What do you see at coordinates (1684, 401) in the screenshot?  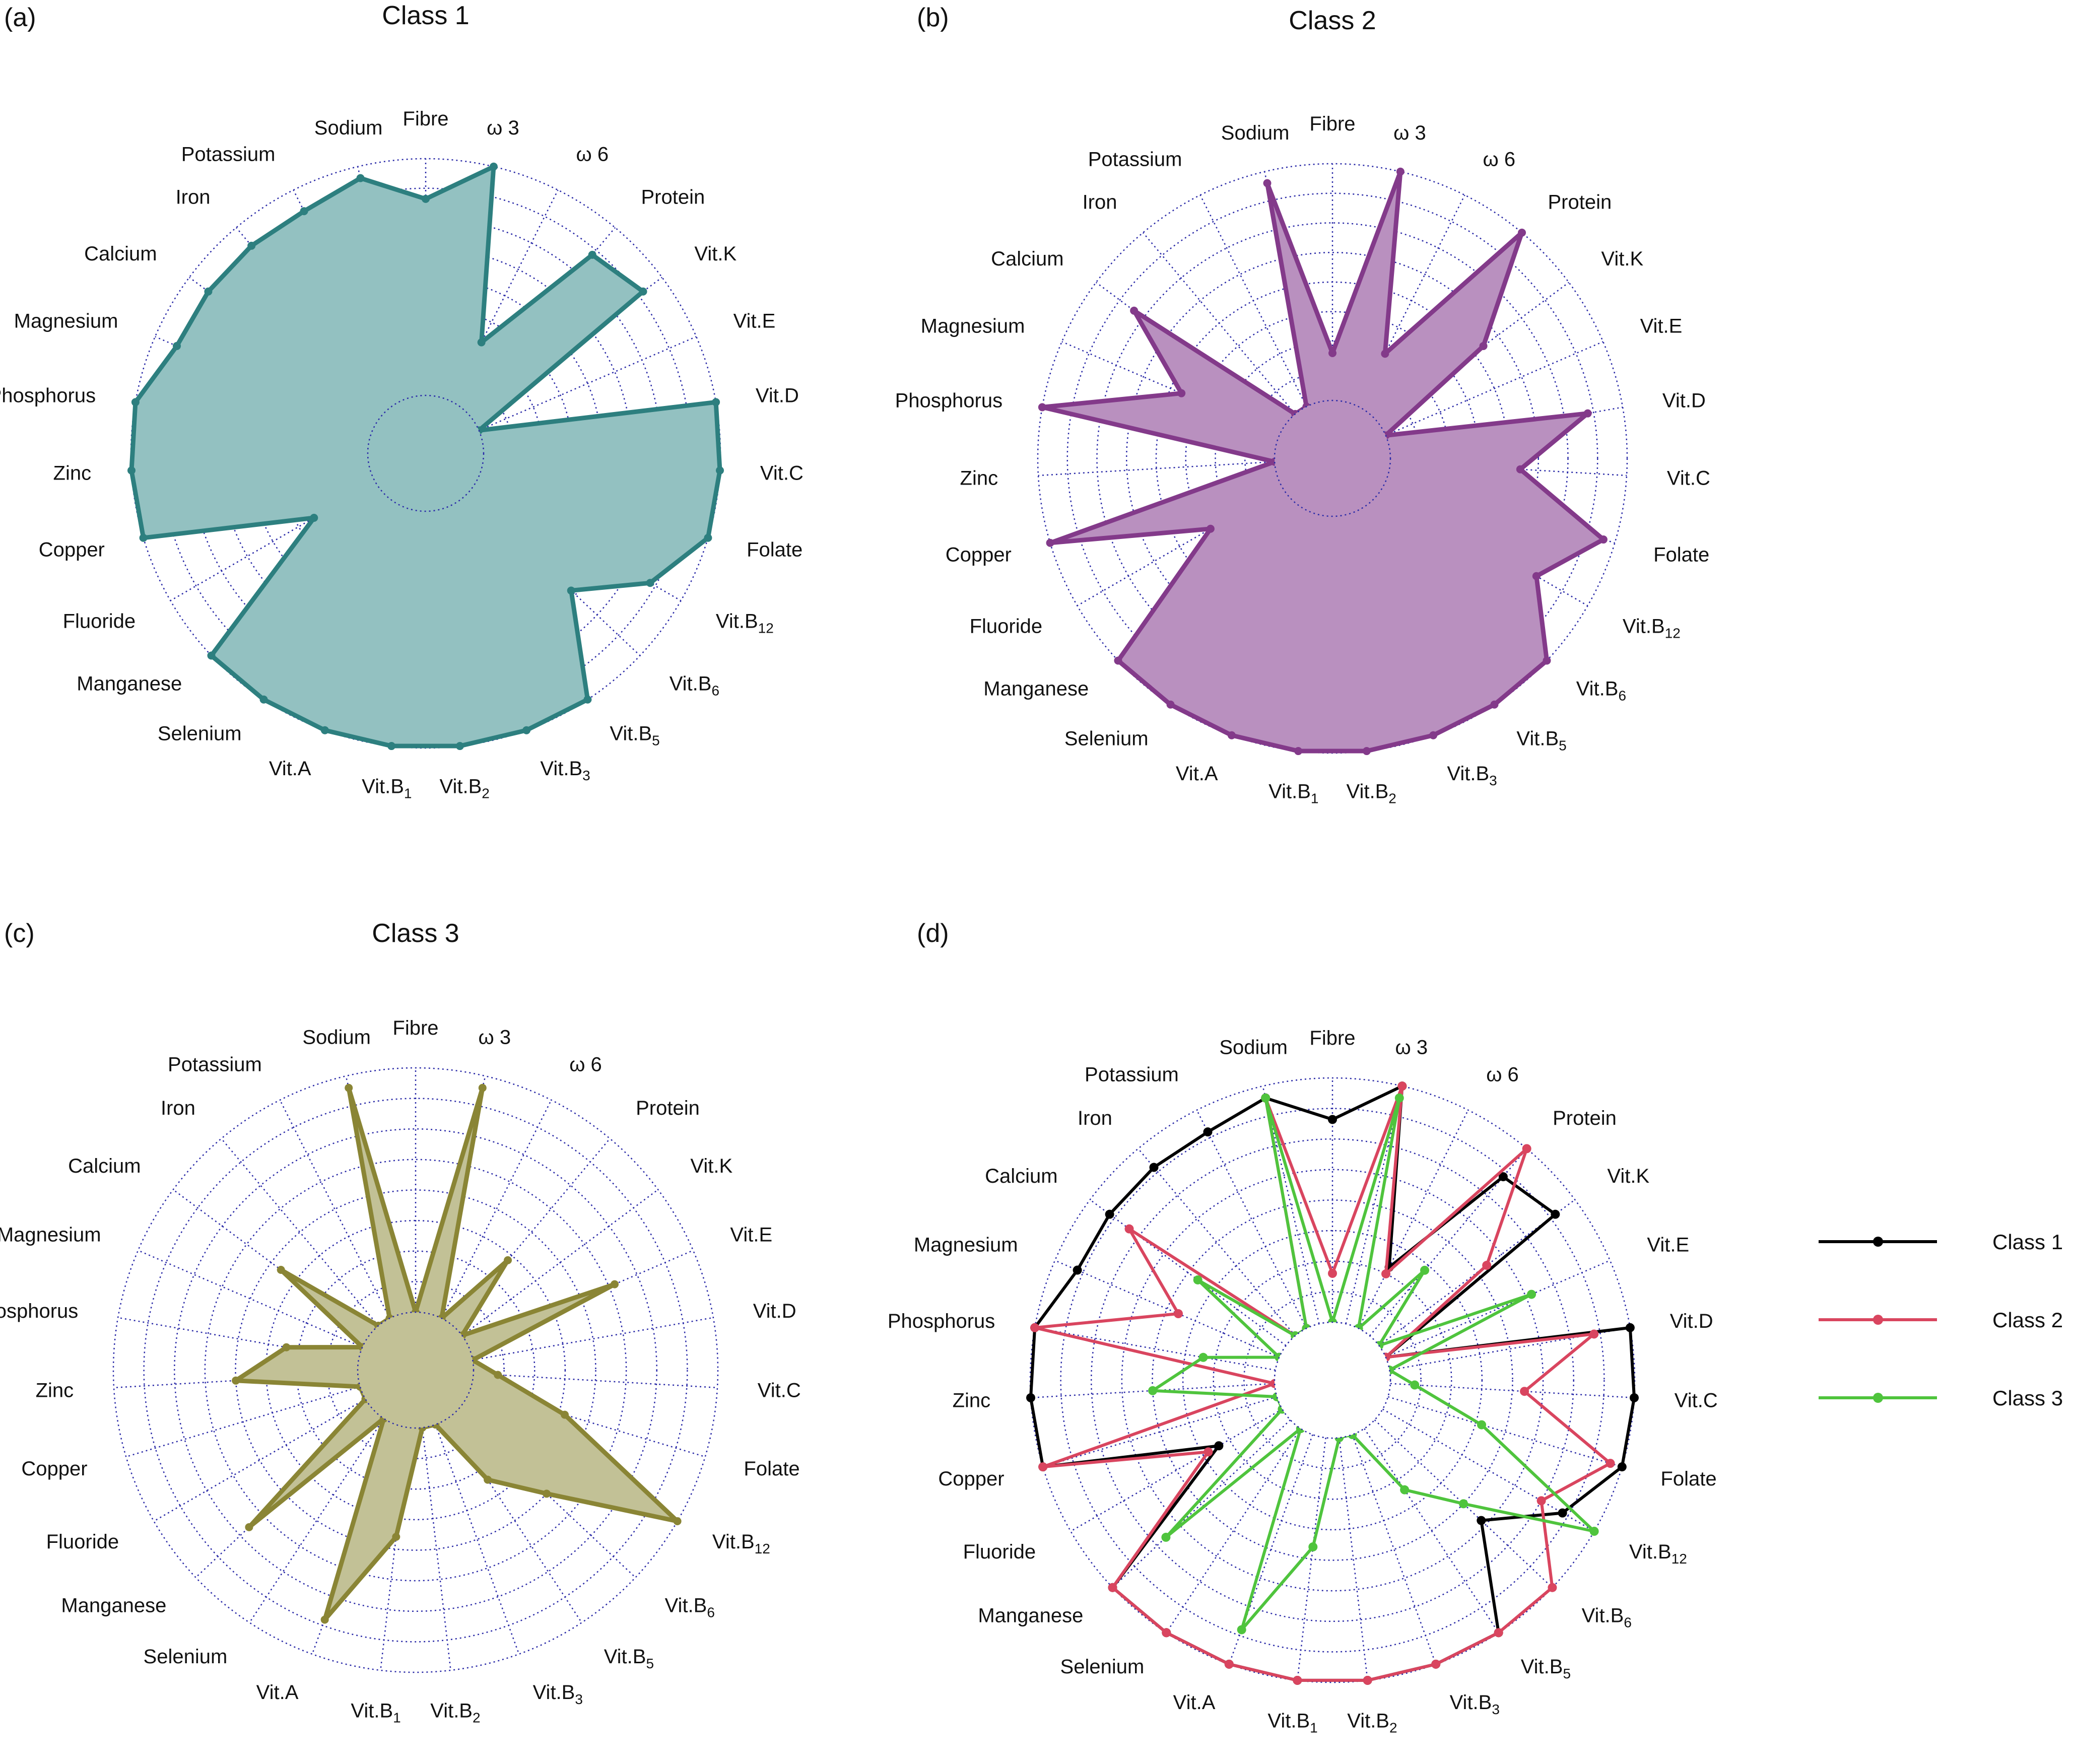 I see `axis-label-vit-d: Vit.D` at bounding box center [1684, 401].